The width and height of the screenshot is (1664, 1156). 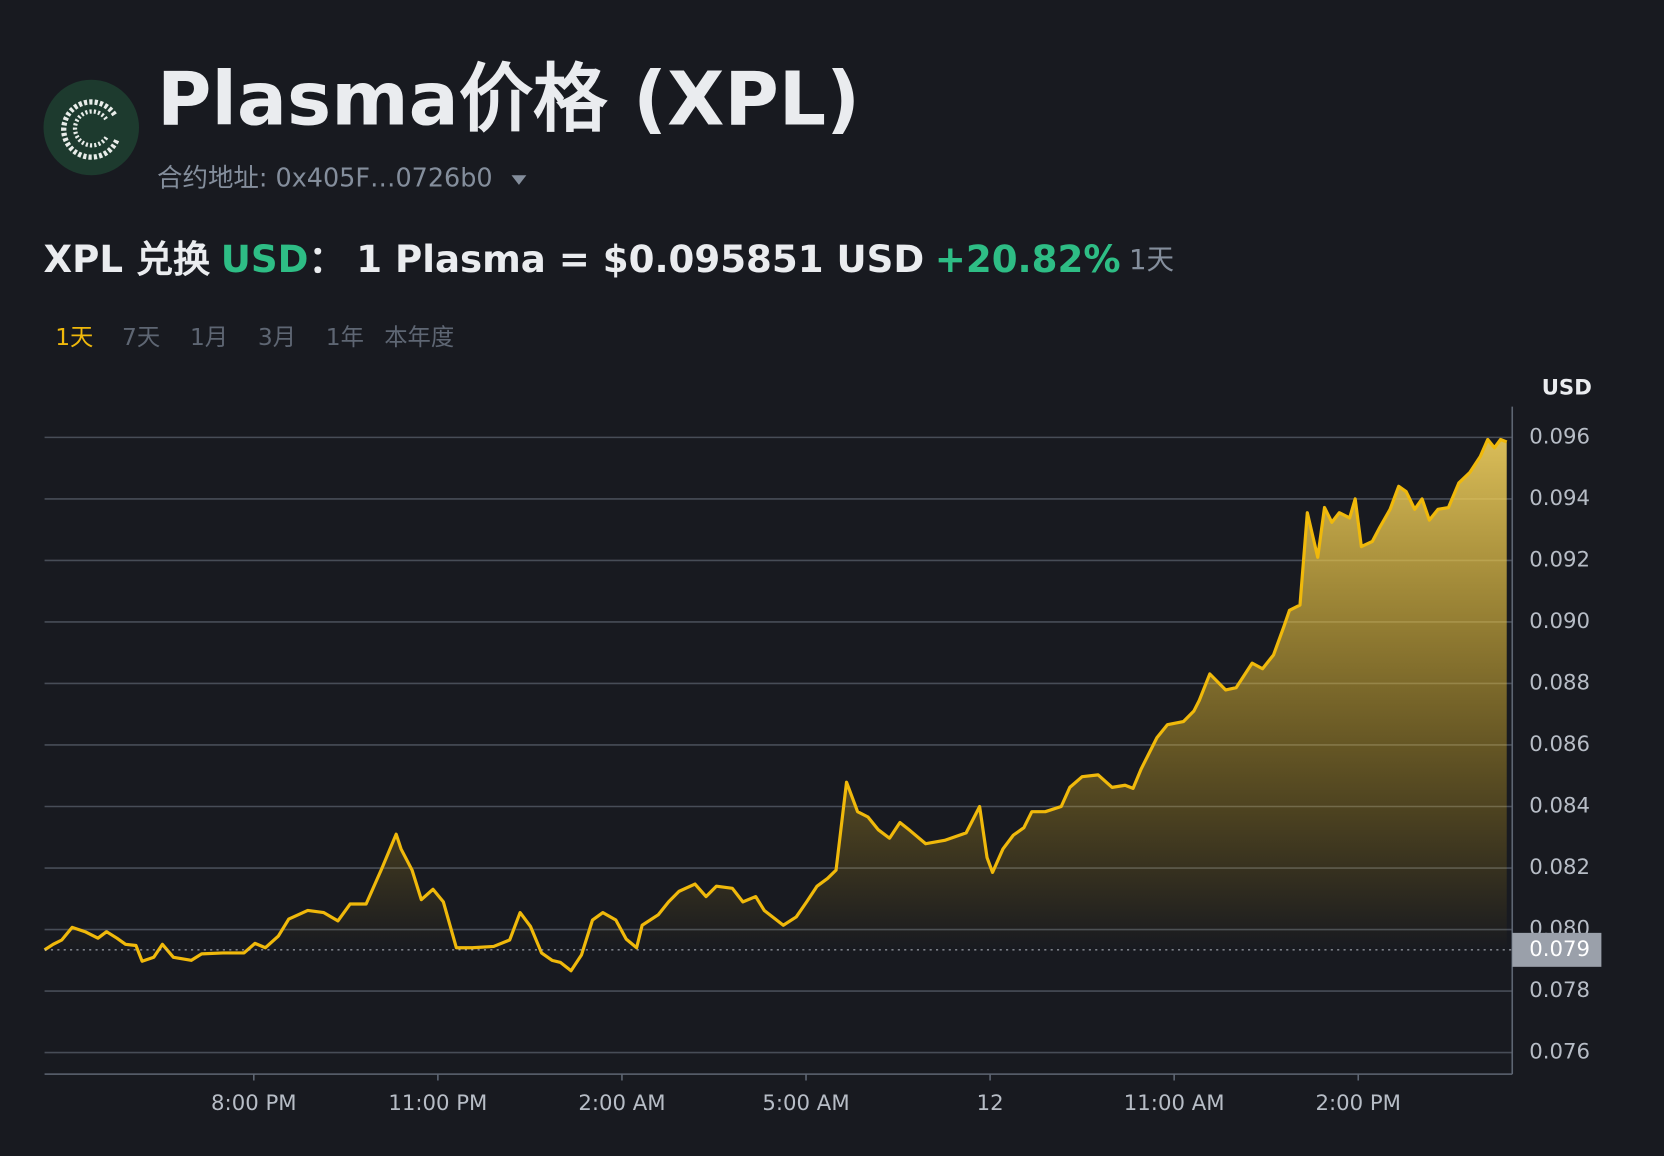 I want to click on y-tick-label: 0.096, so click(x=1559, y=436).